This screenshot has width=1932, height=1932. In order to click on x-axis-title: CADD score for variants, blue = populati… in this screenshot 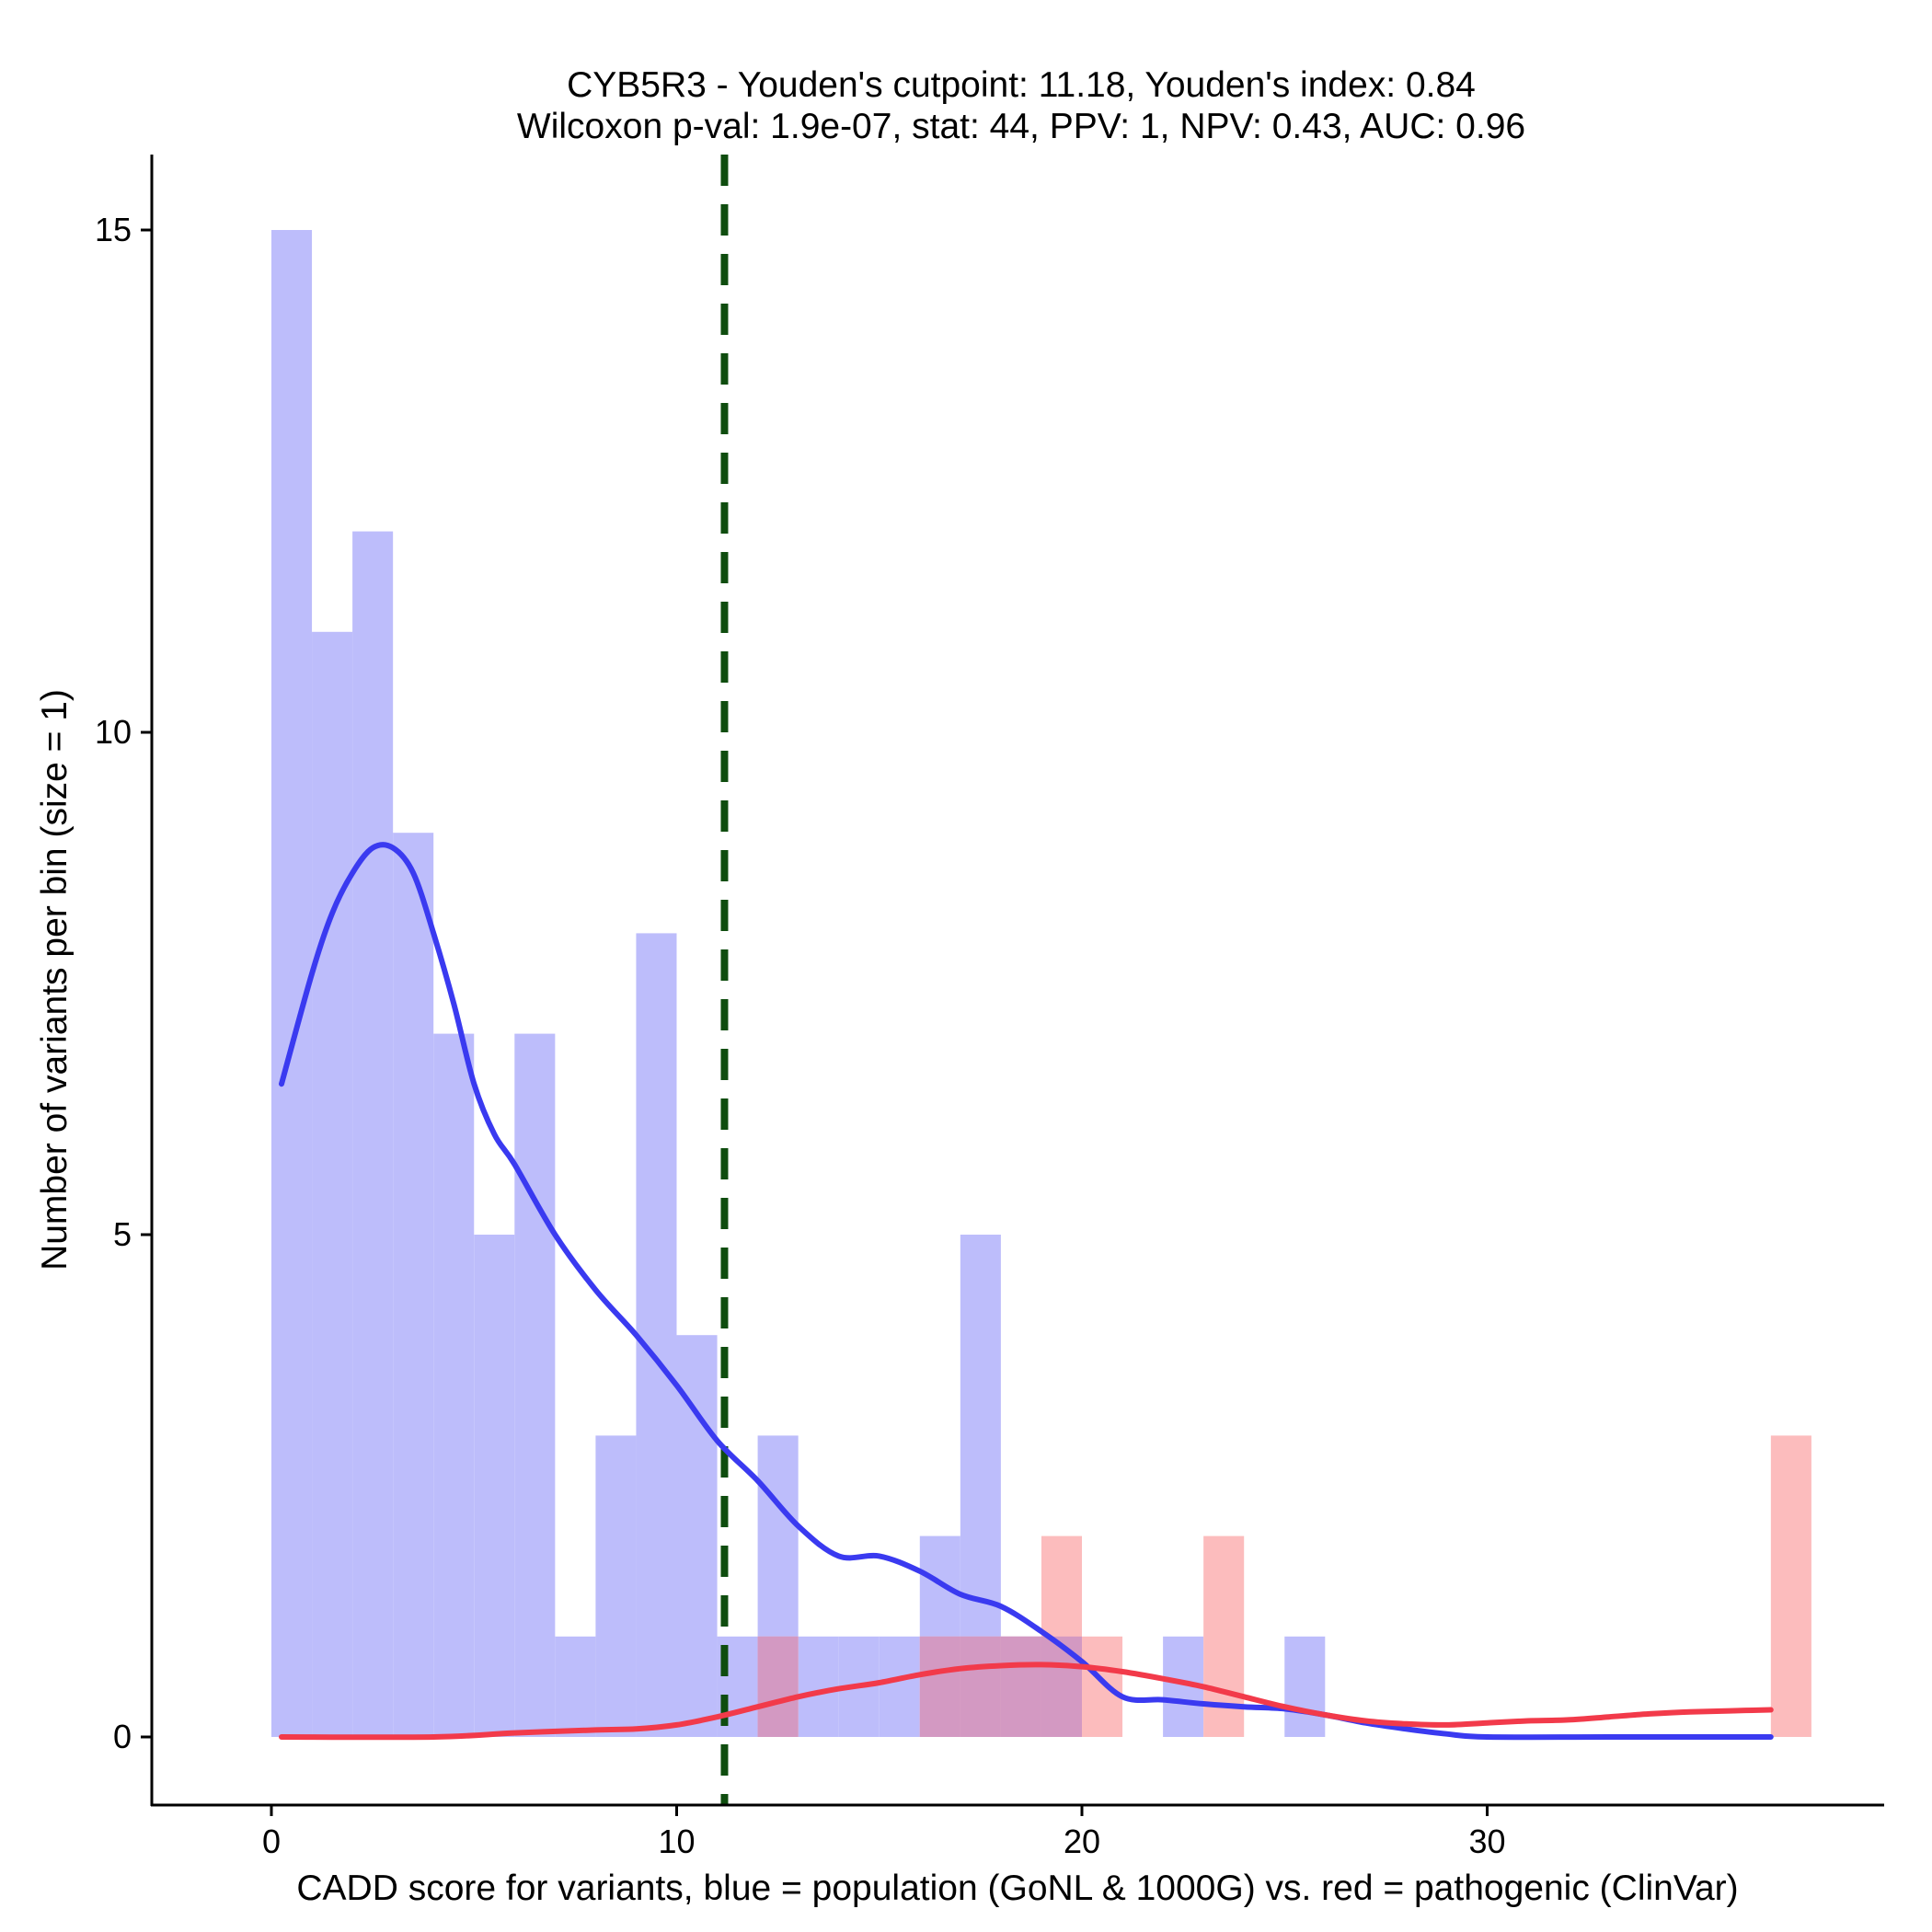, I will do `click(1017, 1888)`.